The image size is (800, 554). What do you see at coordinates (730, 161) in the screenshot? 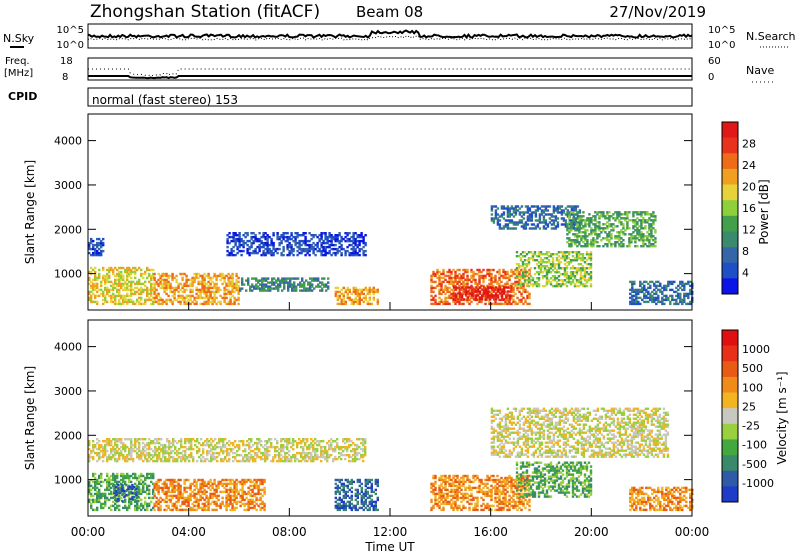
I see `colorbar-swatch` at bounding box center [730, 161].